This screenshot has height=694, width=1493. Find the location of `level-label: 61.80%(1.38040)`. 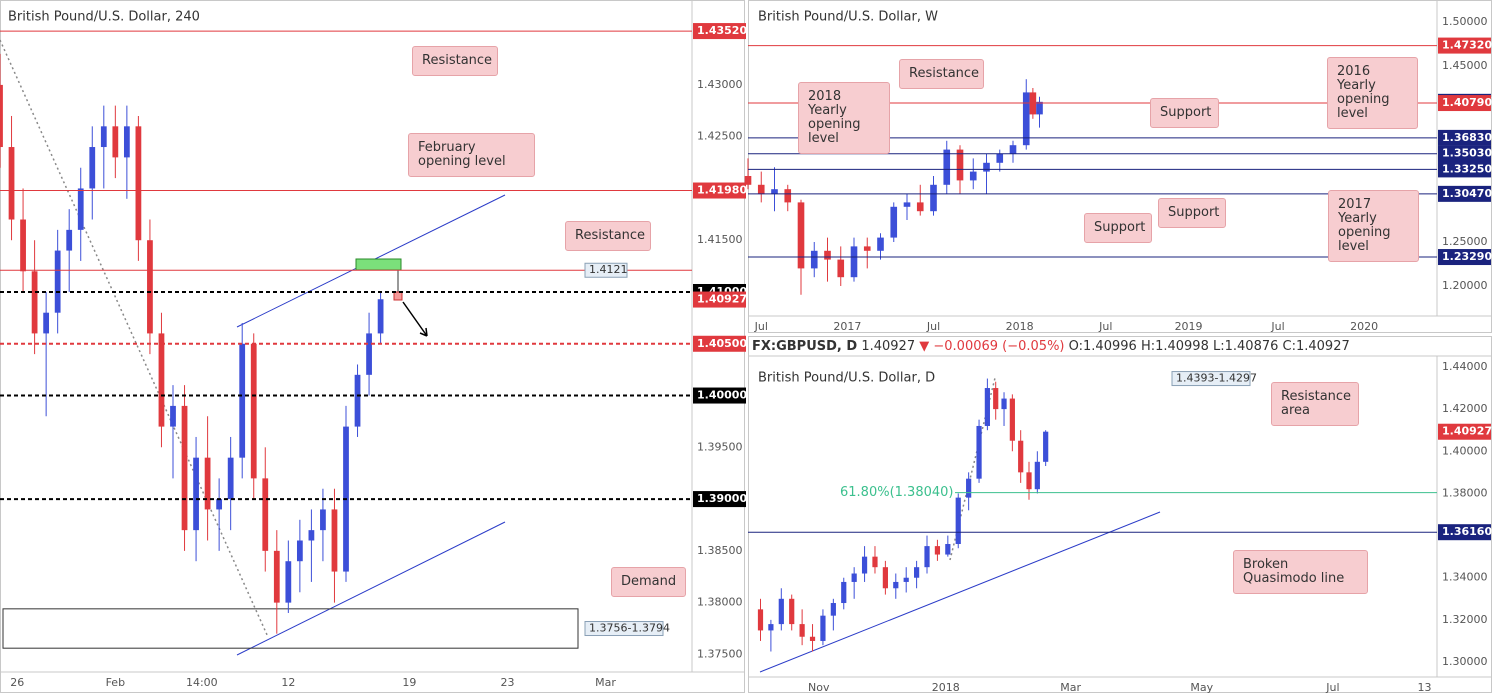

level-label: 61.80%(1.38040) is located at coordinates (896, 492).